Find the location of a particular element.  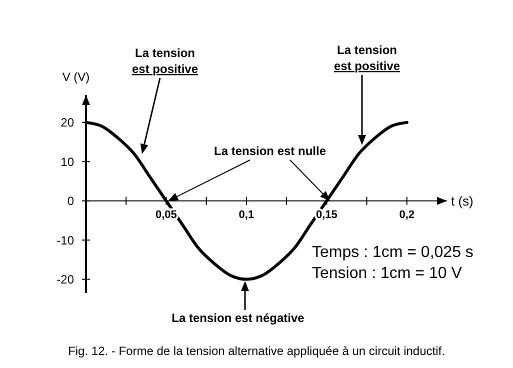

x-tick-label: 0,1 is located at coordinates (246, 214).